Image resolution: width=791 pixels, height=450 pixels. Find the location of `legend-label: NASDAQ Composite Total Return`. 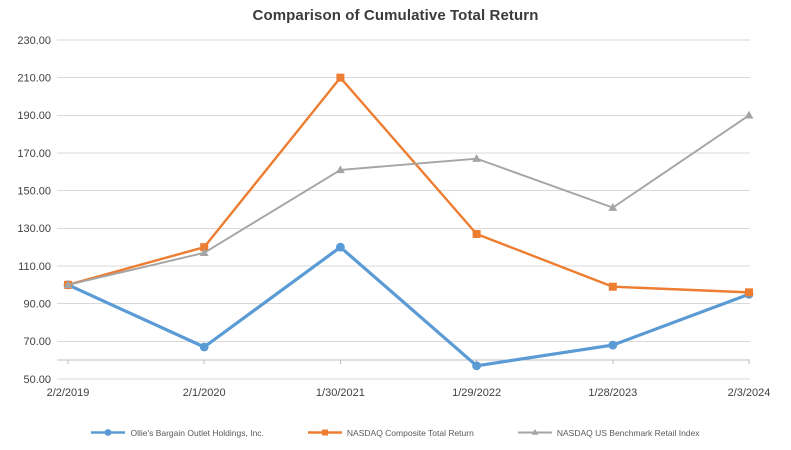

legend-label: NASDAQ Composite Total Return is located at coordinates (410, 432).